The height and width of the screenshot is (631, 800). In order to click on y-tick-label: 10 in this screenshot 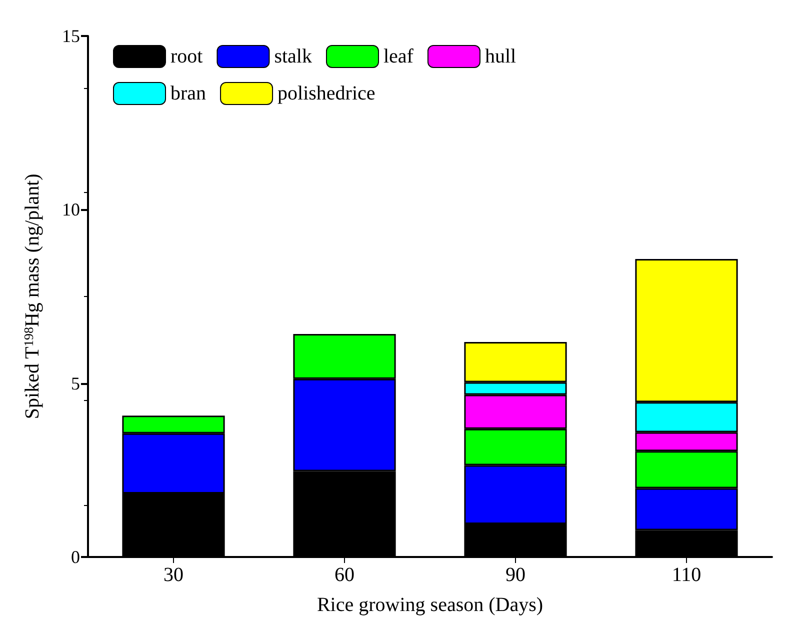, I will do `click(71, 210)`.